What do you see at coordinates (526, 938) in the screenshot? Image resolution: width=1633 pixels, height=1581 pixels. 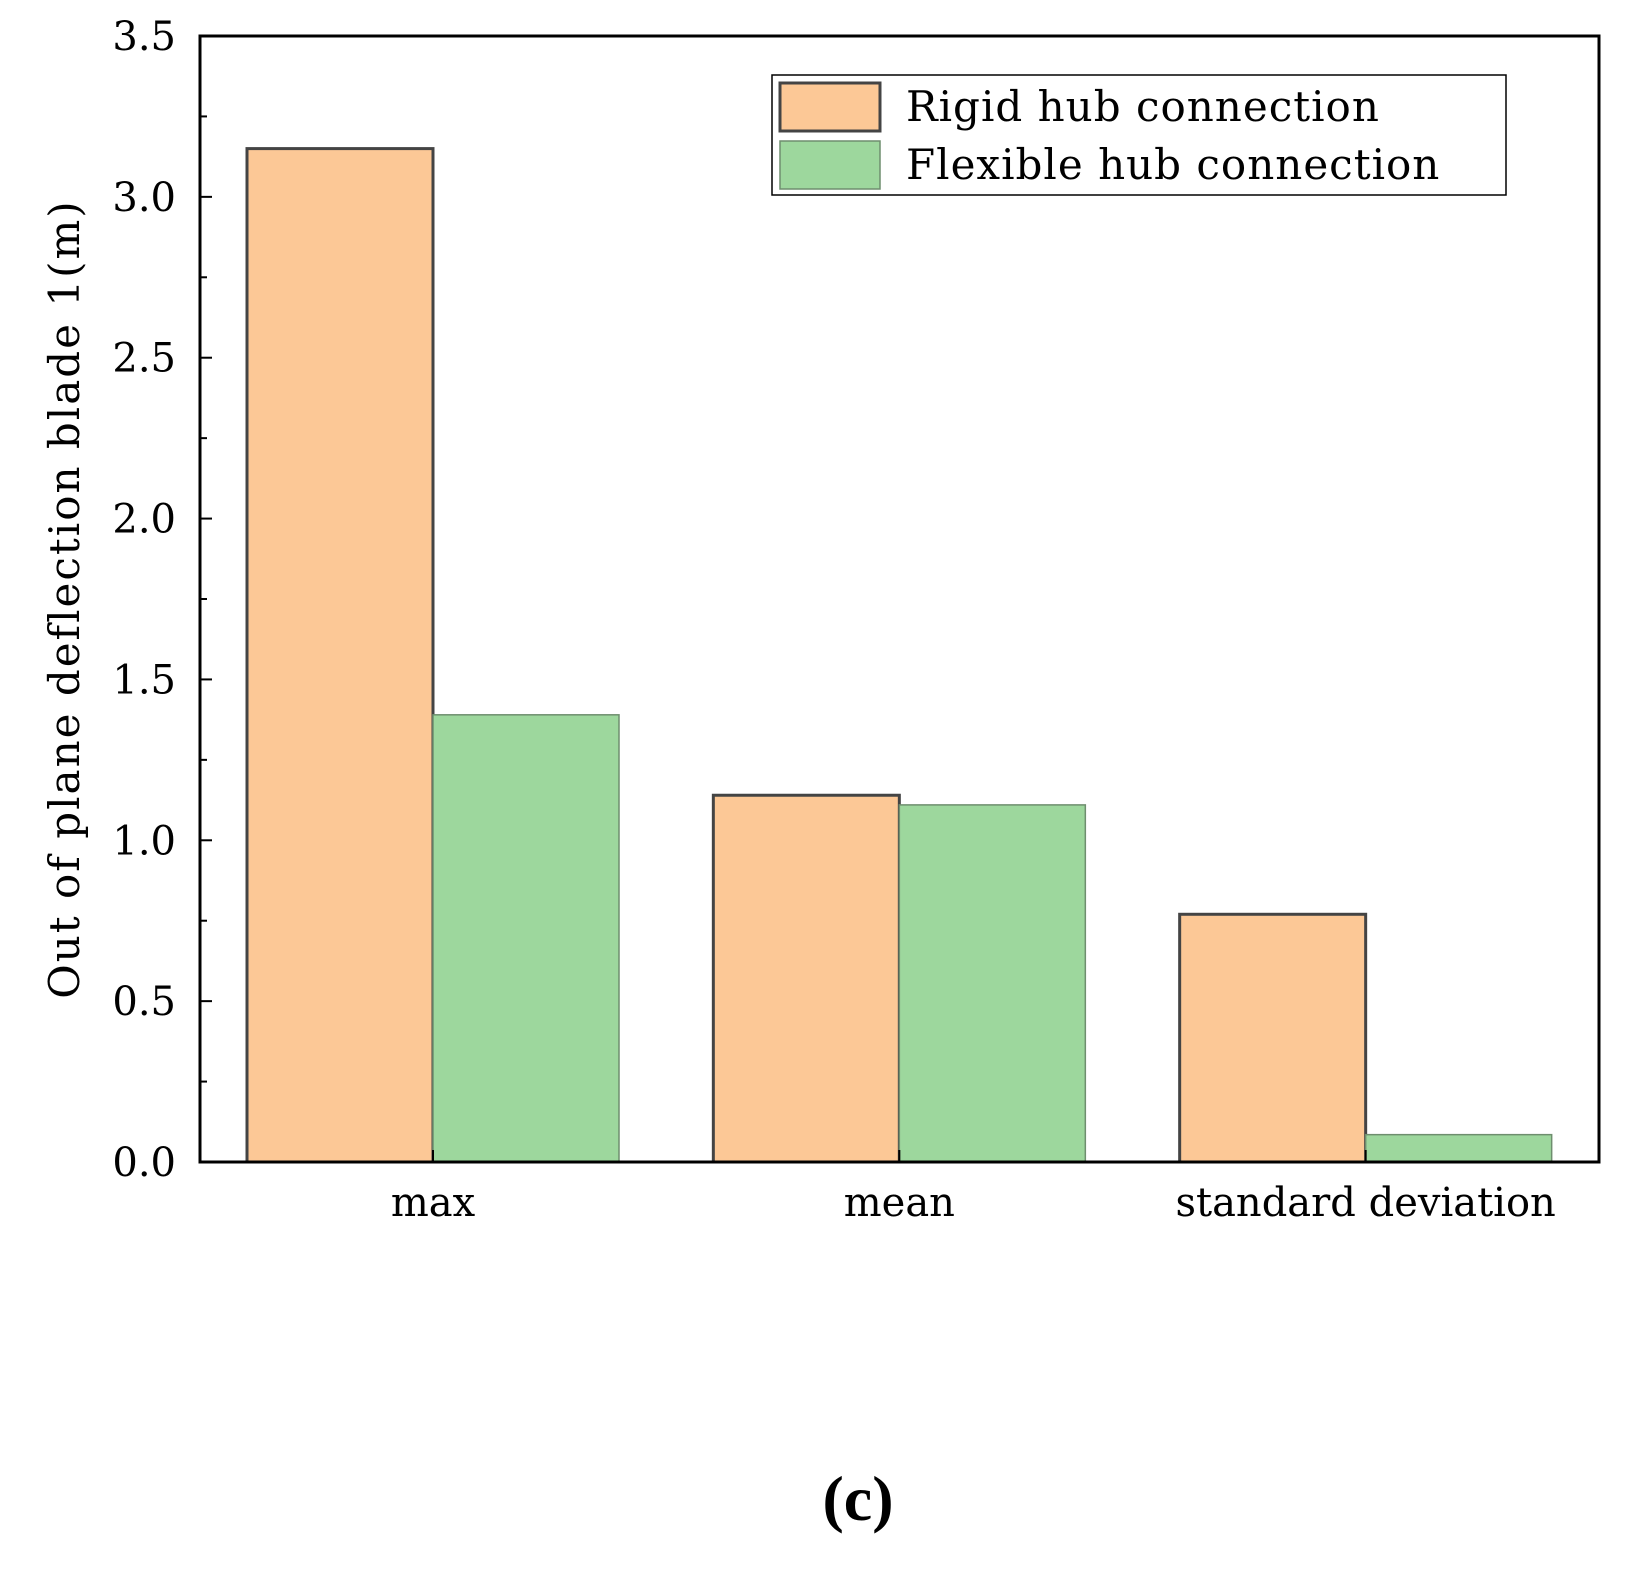 I see `bar-flexible-max` at bounding box center [526, 938].